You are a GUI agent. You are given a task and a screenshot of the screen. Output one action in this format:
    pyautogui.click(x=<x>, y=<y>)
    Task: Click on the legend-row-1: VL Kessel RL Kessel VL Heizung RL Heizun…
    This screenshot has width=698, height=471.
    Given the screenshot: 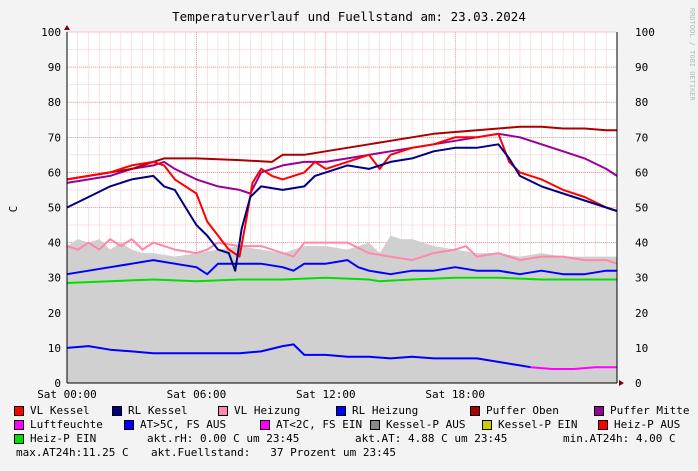 What is the action you would take?
    pyautogui.click(x=354, y=411)
    